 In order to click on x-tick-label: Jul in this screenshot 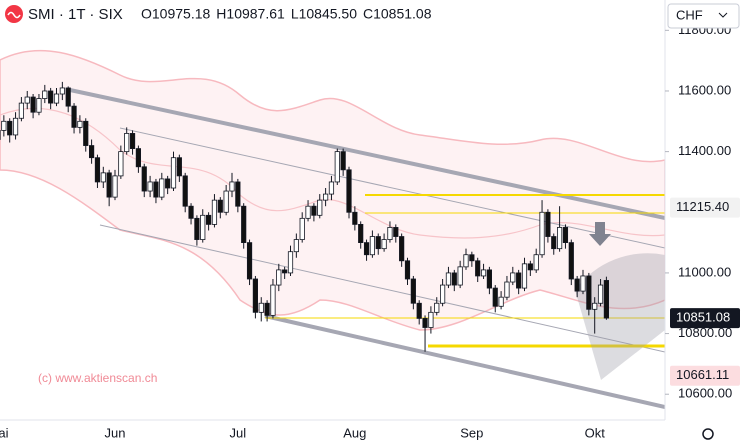, I will do `click(238, 432)`.